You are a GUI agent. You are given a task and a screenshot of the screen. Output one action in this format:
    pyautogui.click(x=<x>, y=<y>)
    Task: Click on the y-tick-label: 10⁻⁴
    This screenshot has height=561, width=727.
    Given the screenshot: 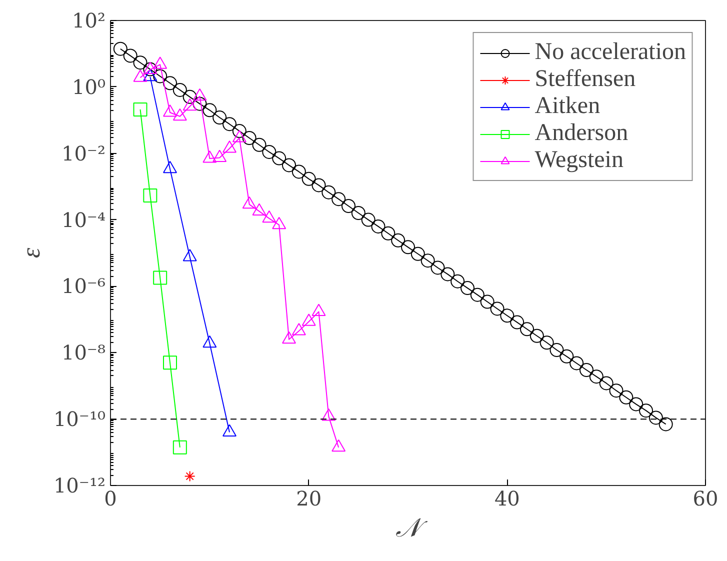 What is the action you would take?
    pyautogui.click(x=83, y=220)
    